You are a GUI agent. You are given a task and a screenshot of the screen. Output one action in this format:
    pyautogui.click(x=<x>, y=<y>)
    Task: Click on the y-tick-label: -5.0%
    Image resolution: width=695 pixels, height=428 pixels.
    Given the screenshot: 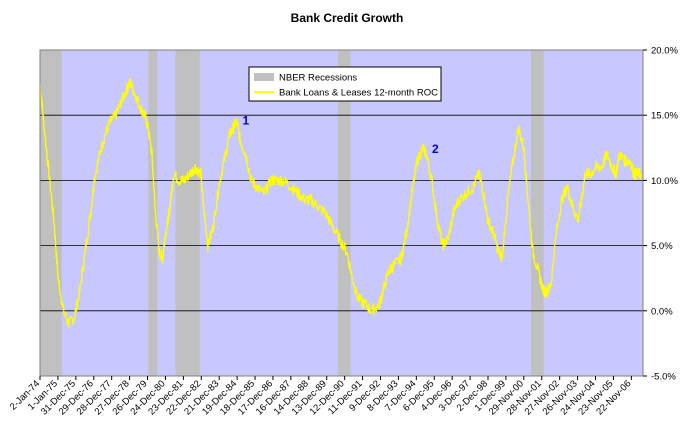 What is the action you would take?
    pyautogui.click(x=663, y=377)
    